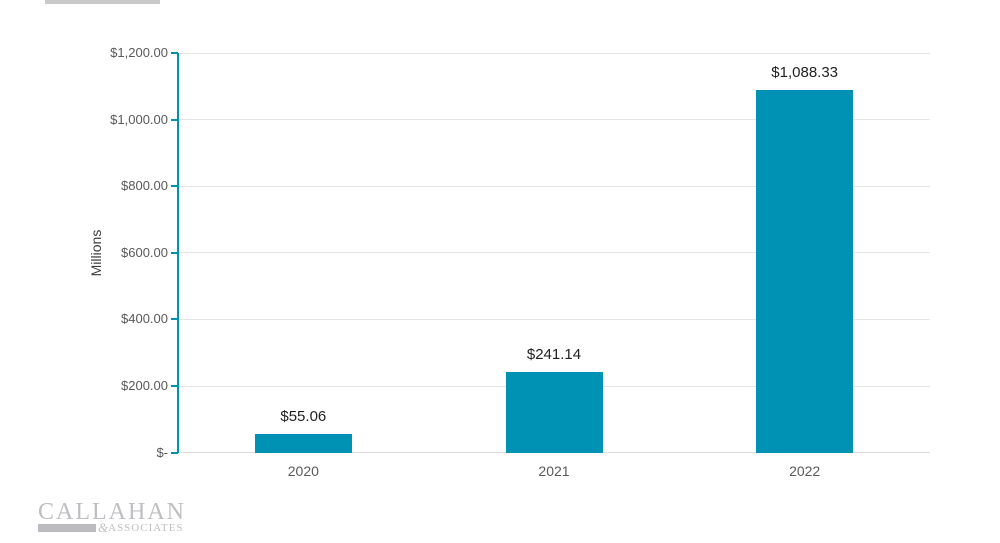  Describe the element at coordinates (554, 470) in the screenshot. I see `x-category-label: 2021` at that location.